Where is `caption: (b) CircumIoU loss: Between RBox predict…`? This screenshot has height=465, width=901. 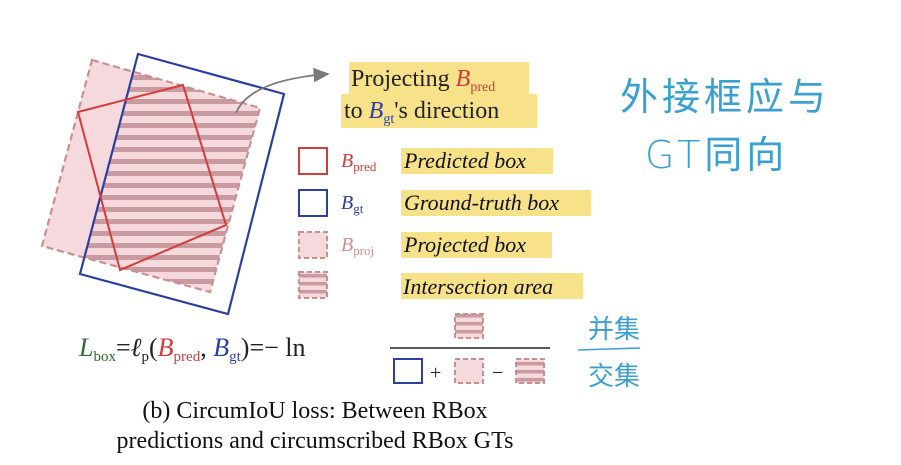
caption: (b) CircumIoU loss: Between RBox predict… is located at coordinates (315, 426).